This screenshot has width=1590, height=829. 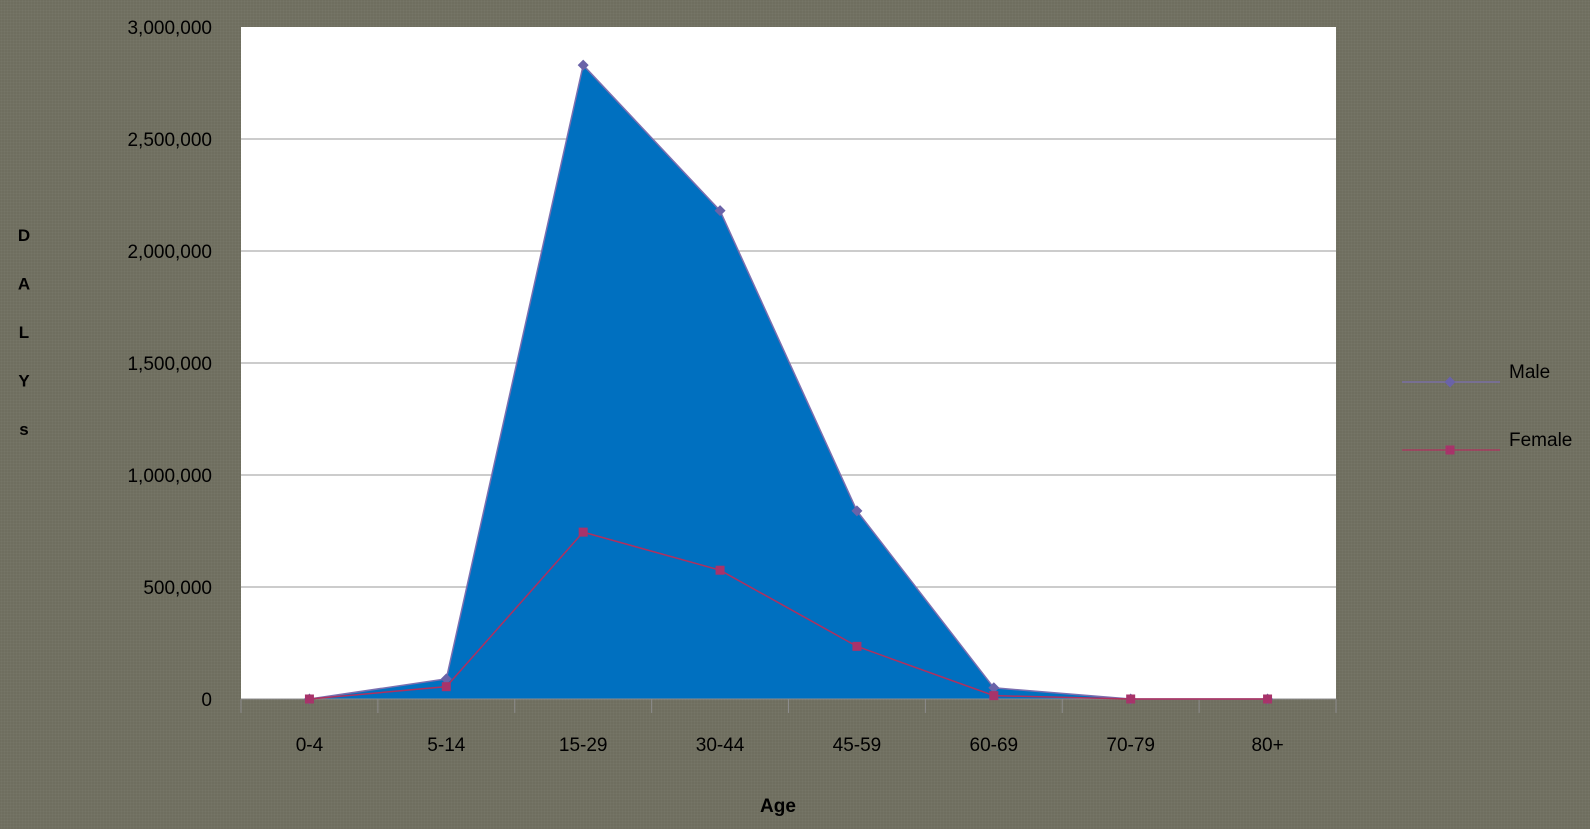 I want to click on legend-item-female: Female, so click(x=1487, y=442).